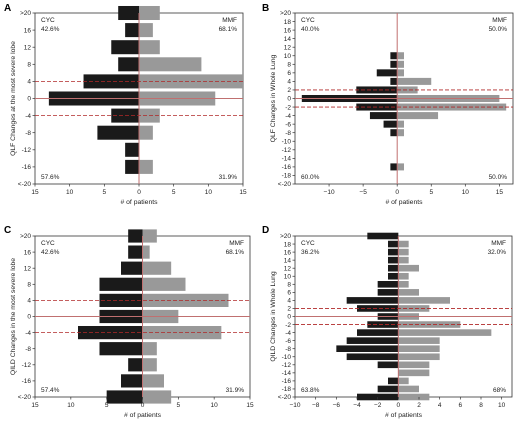 This screenshot has width=514, height=421. Describe the element at coordinates (289, 73) in the screenshot. I see `panel-b-ytick-label: 6` at that location.